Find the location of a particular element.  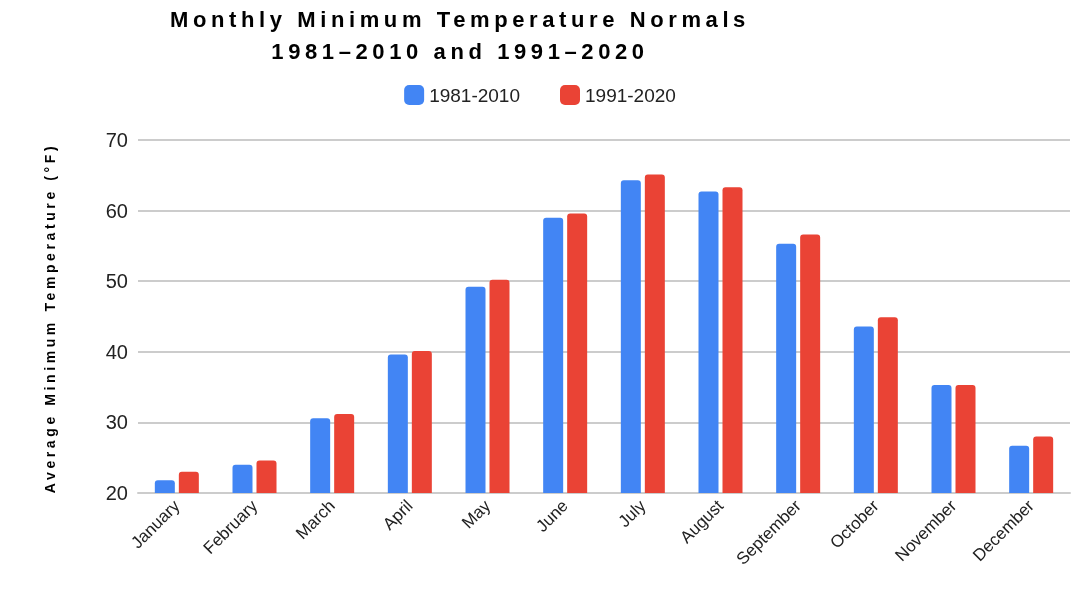

x-tick-label: July is located at coordinates (632, 513).